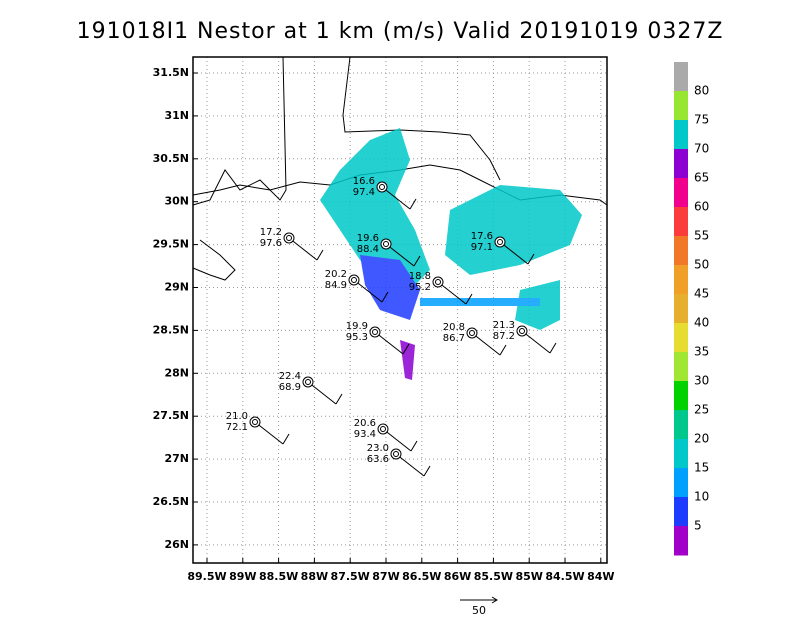 The image size is (800, 618). What do you see at coordinates (701, 91) in the screenshot?
I see `colorbar-label: 80` at bounding box center [701, 91].